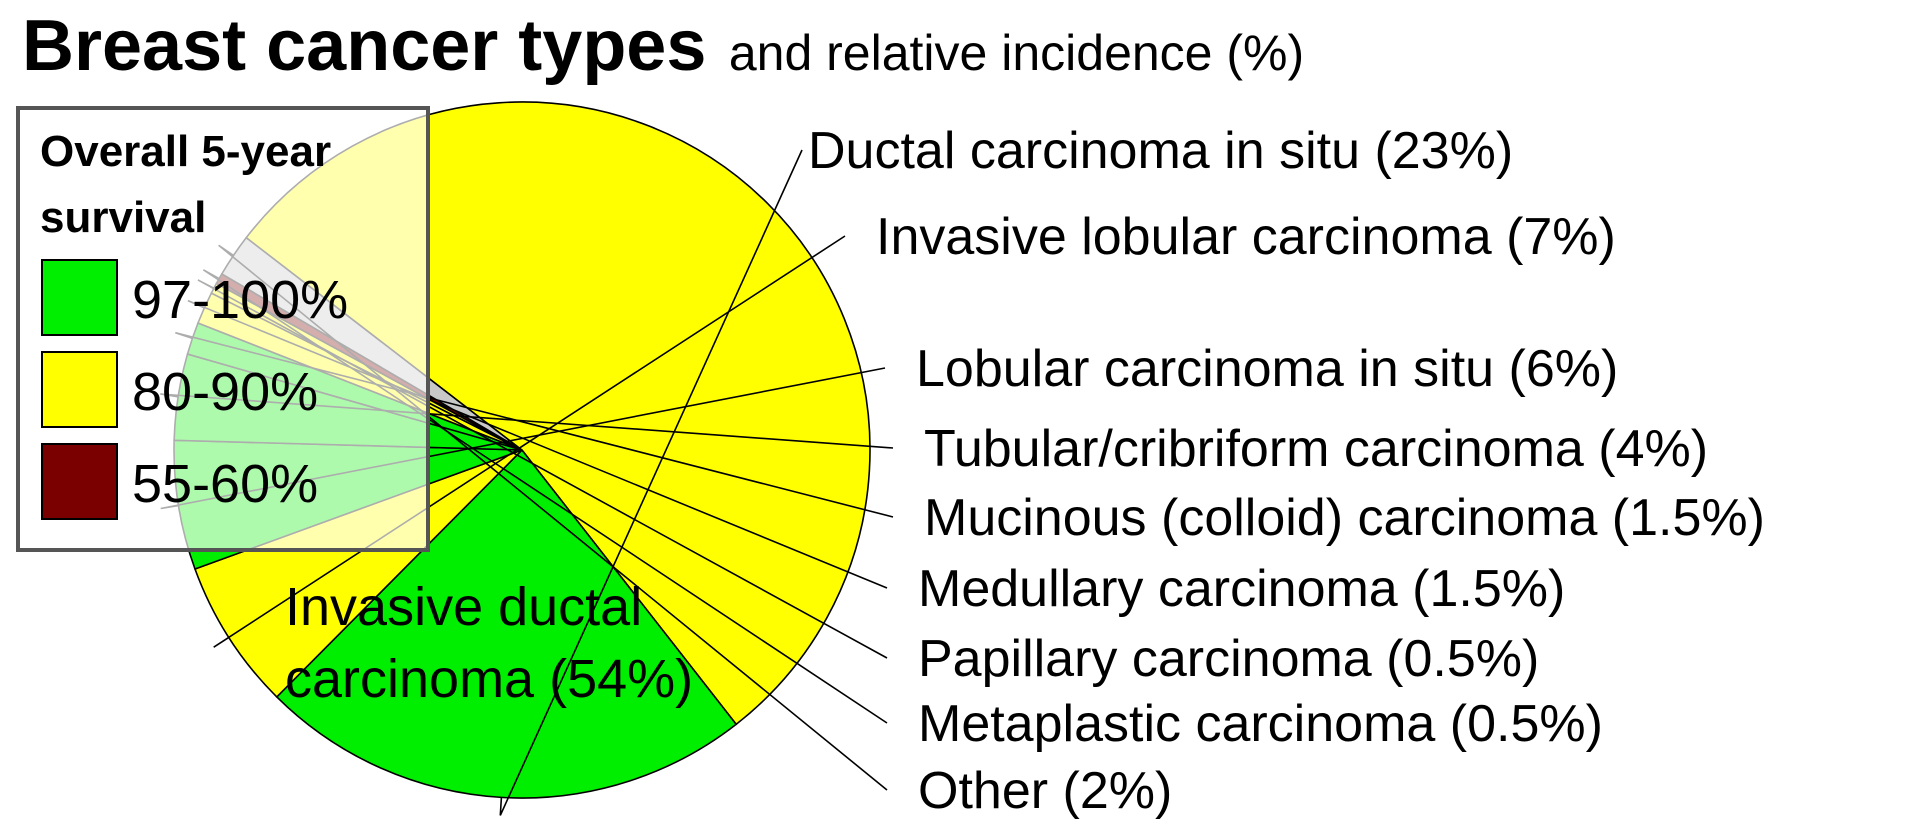  I want to click on slice-label-ductal-carcinoma-in-situ: Ductal carcinoma in situ (23%), so click(1160, 151).